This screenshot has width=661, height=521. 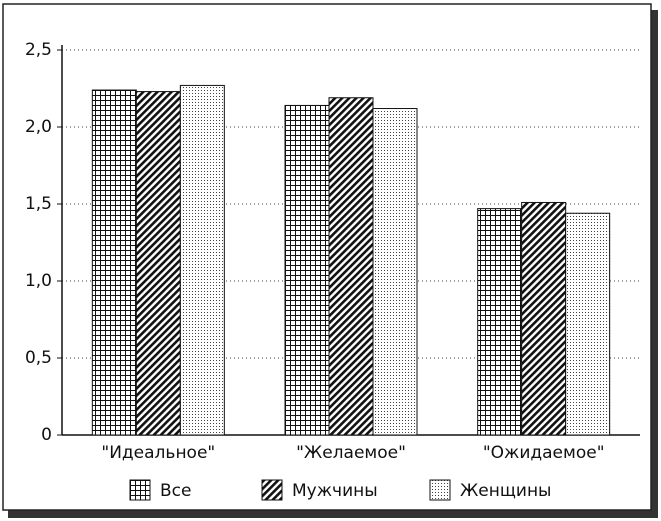 What do you see at coordinates (38, 127) in the screenshot?
I see `y-tick-label: 2,0` at bounding box center [38, 127].